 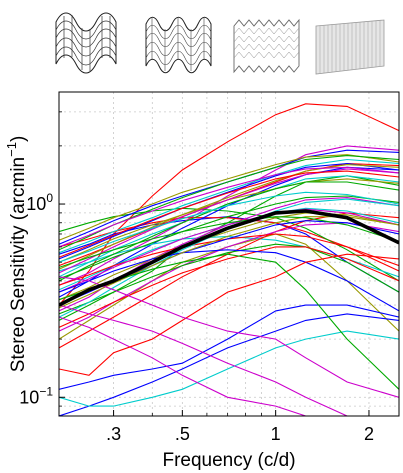 What do you see at coordinates (39, 202) in the screenshot?
I see `y-tick-label: 10⁰` at bounding box center [39, 202].